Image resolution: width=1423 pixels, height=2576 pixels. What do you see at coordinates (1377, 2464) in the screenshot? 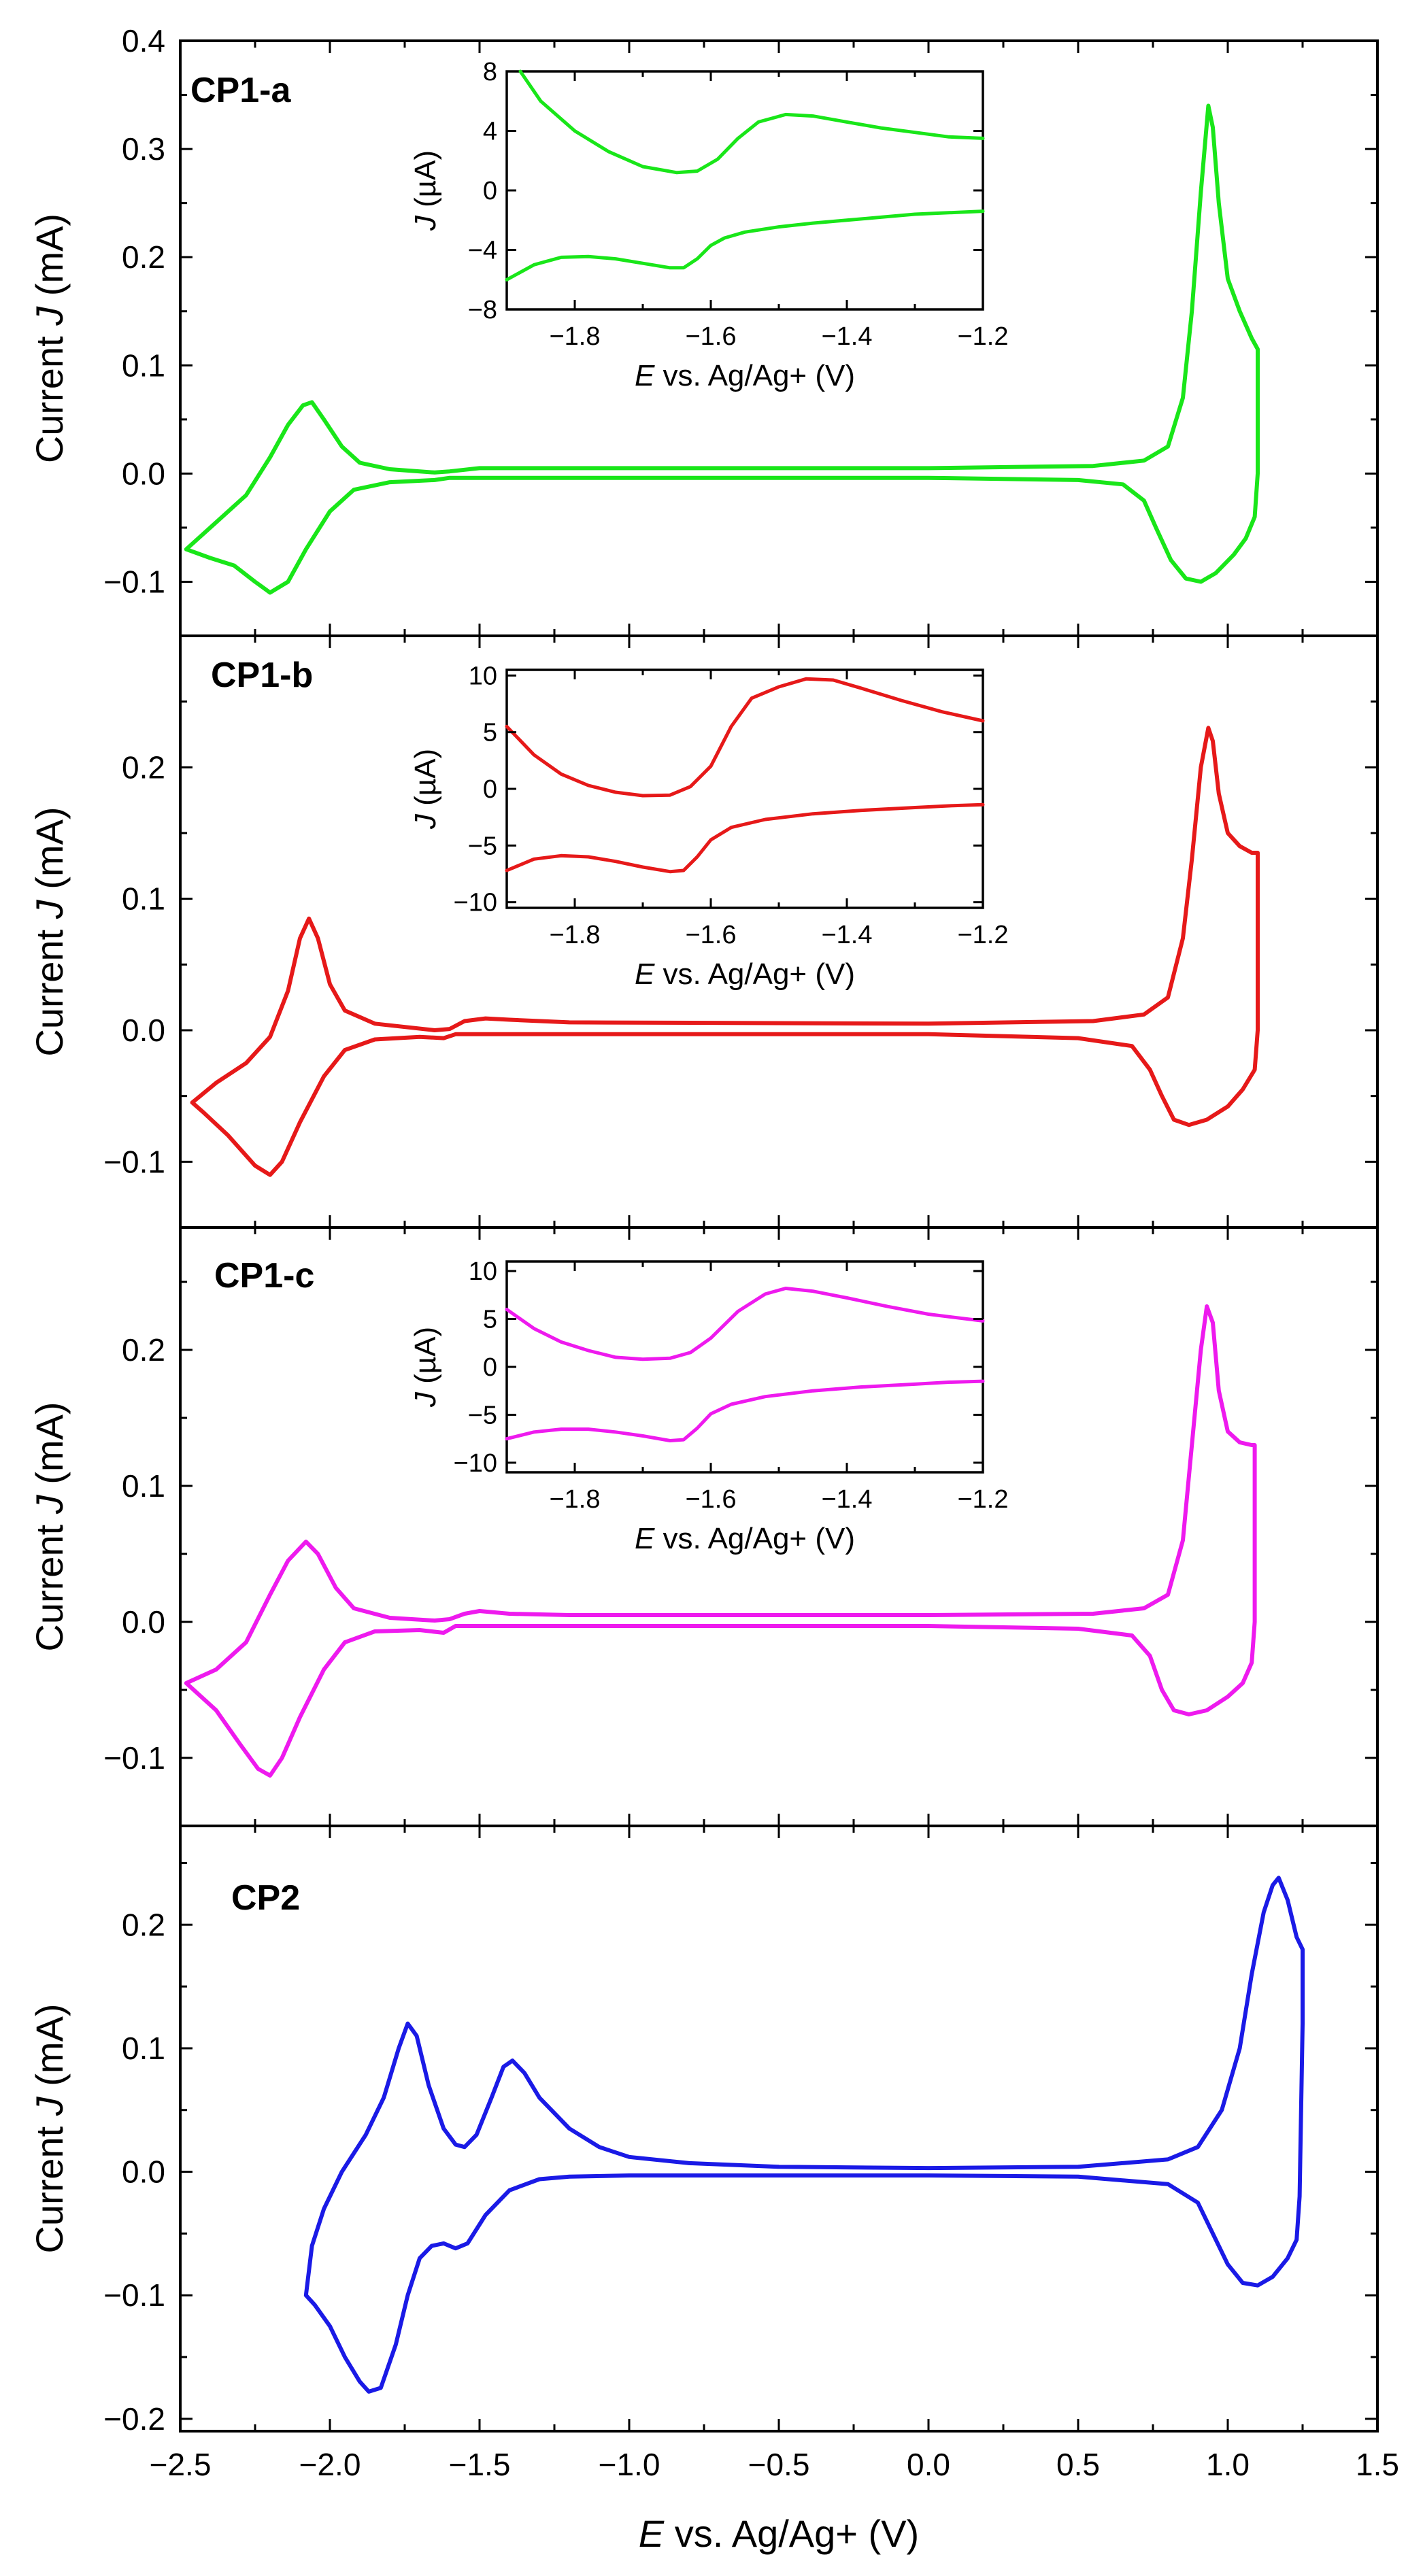
I see `x-tick-label: 1.5` at bounding box center [1377, 2464].